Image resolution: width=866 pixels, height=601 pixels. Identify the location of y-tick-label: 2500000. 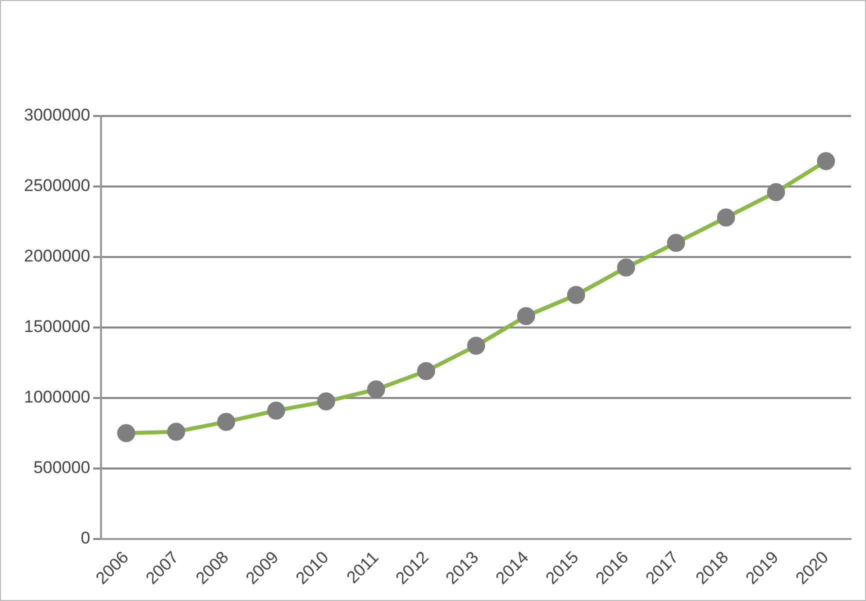
(57, 186).